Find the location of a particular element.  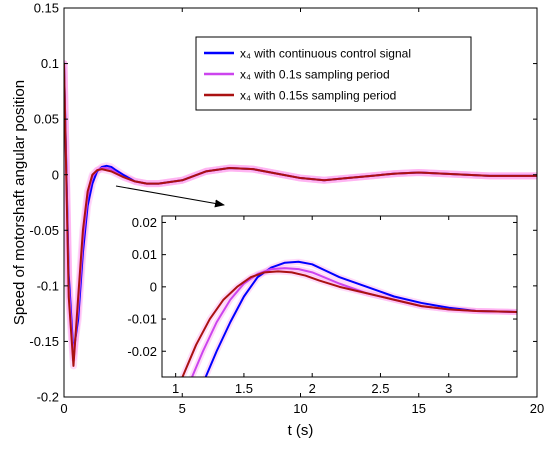

main-xtick-label: 20 is located at coordinates (537, 408).